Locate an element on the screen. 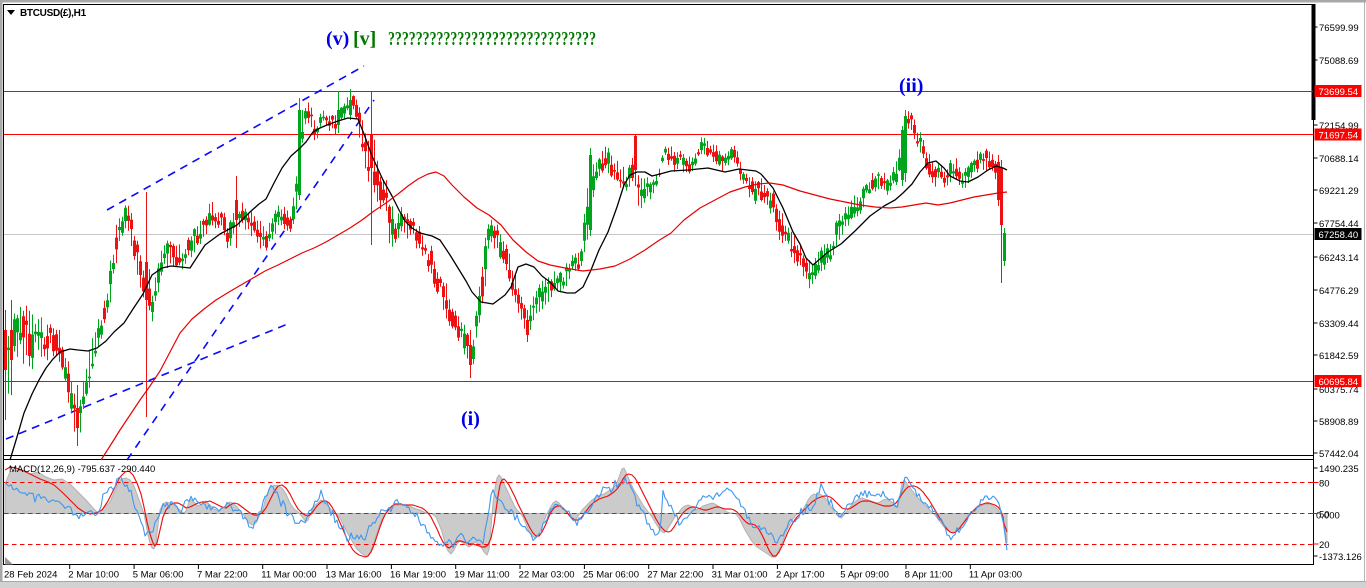 This screenshot has width=1366, height=588. svg-text: 20 is located at coordinates (1324, 545).